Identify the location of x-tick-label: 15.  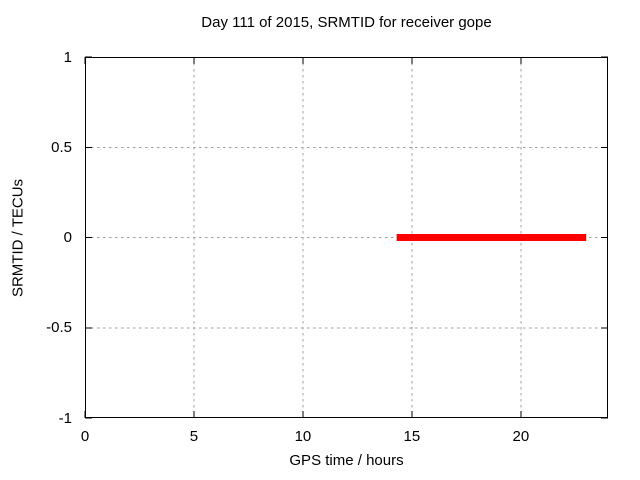
(412, 436).